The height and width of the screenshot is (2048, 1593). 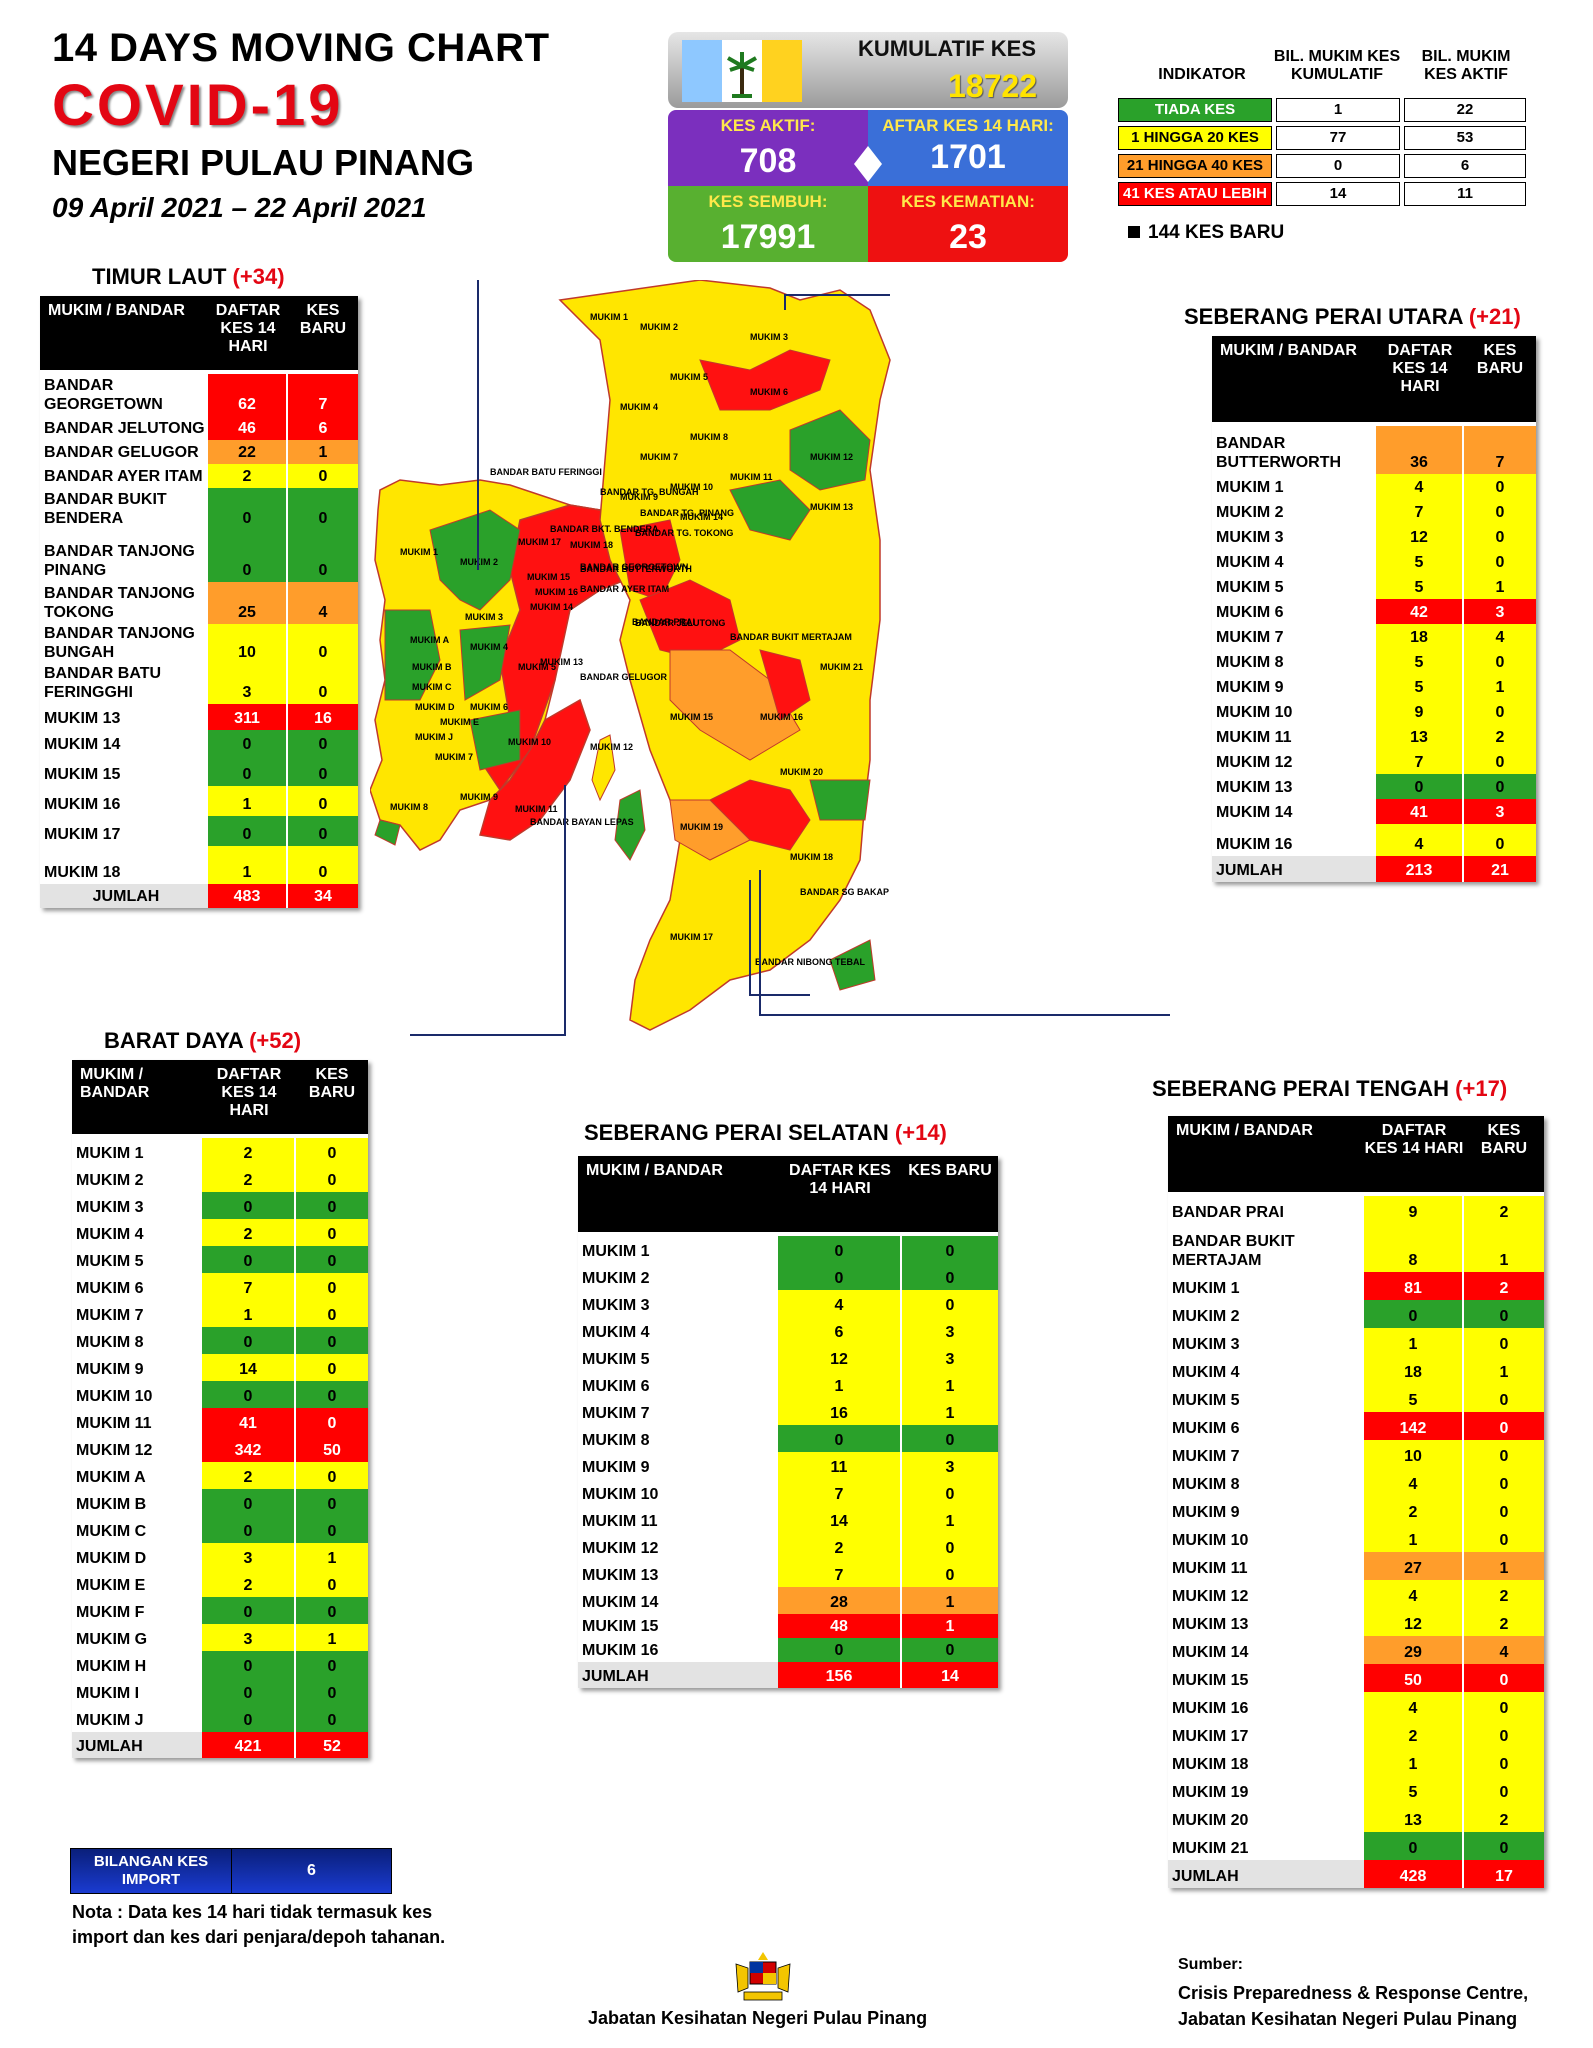 What do you see at coordinates (247, 644) in the screenshot?
I see `daftar-cell: 10` at bounding box center [247, 644].